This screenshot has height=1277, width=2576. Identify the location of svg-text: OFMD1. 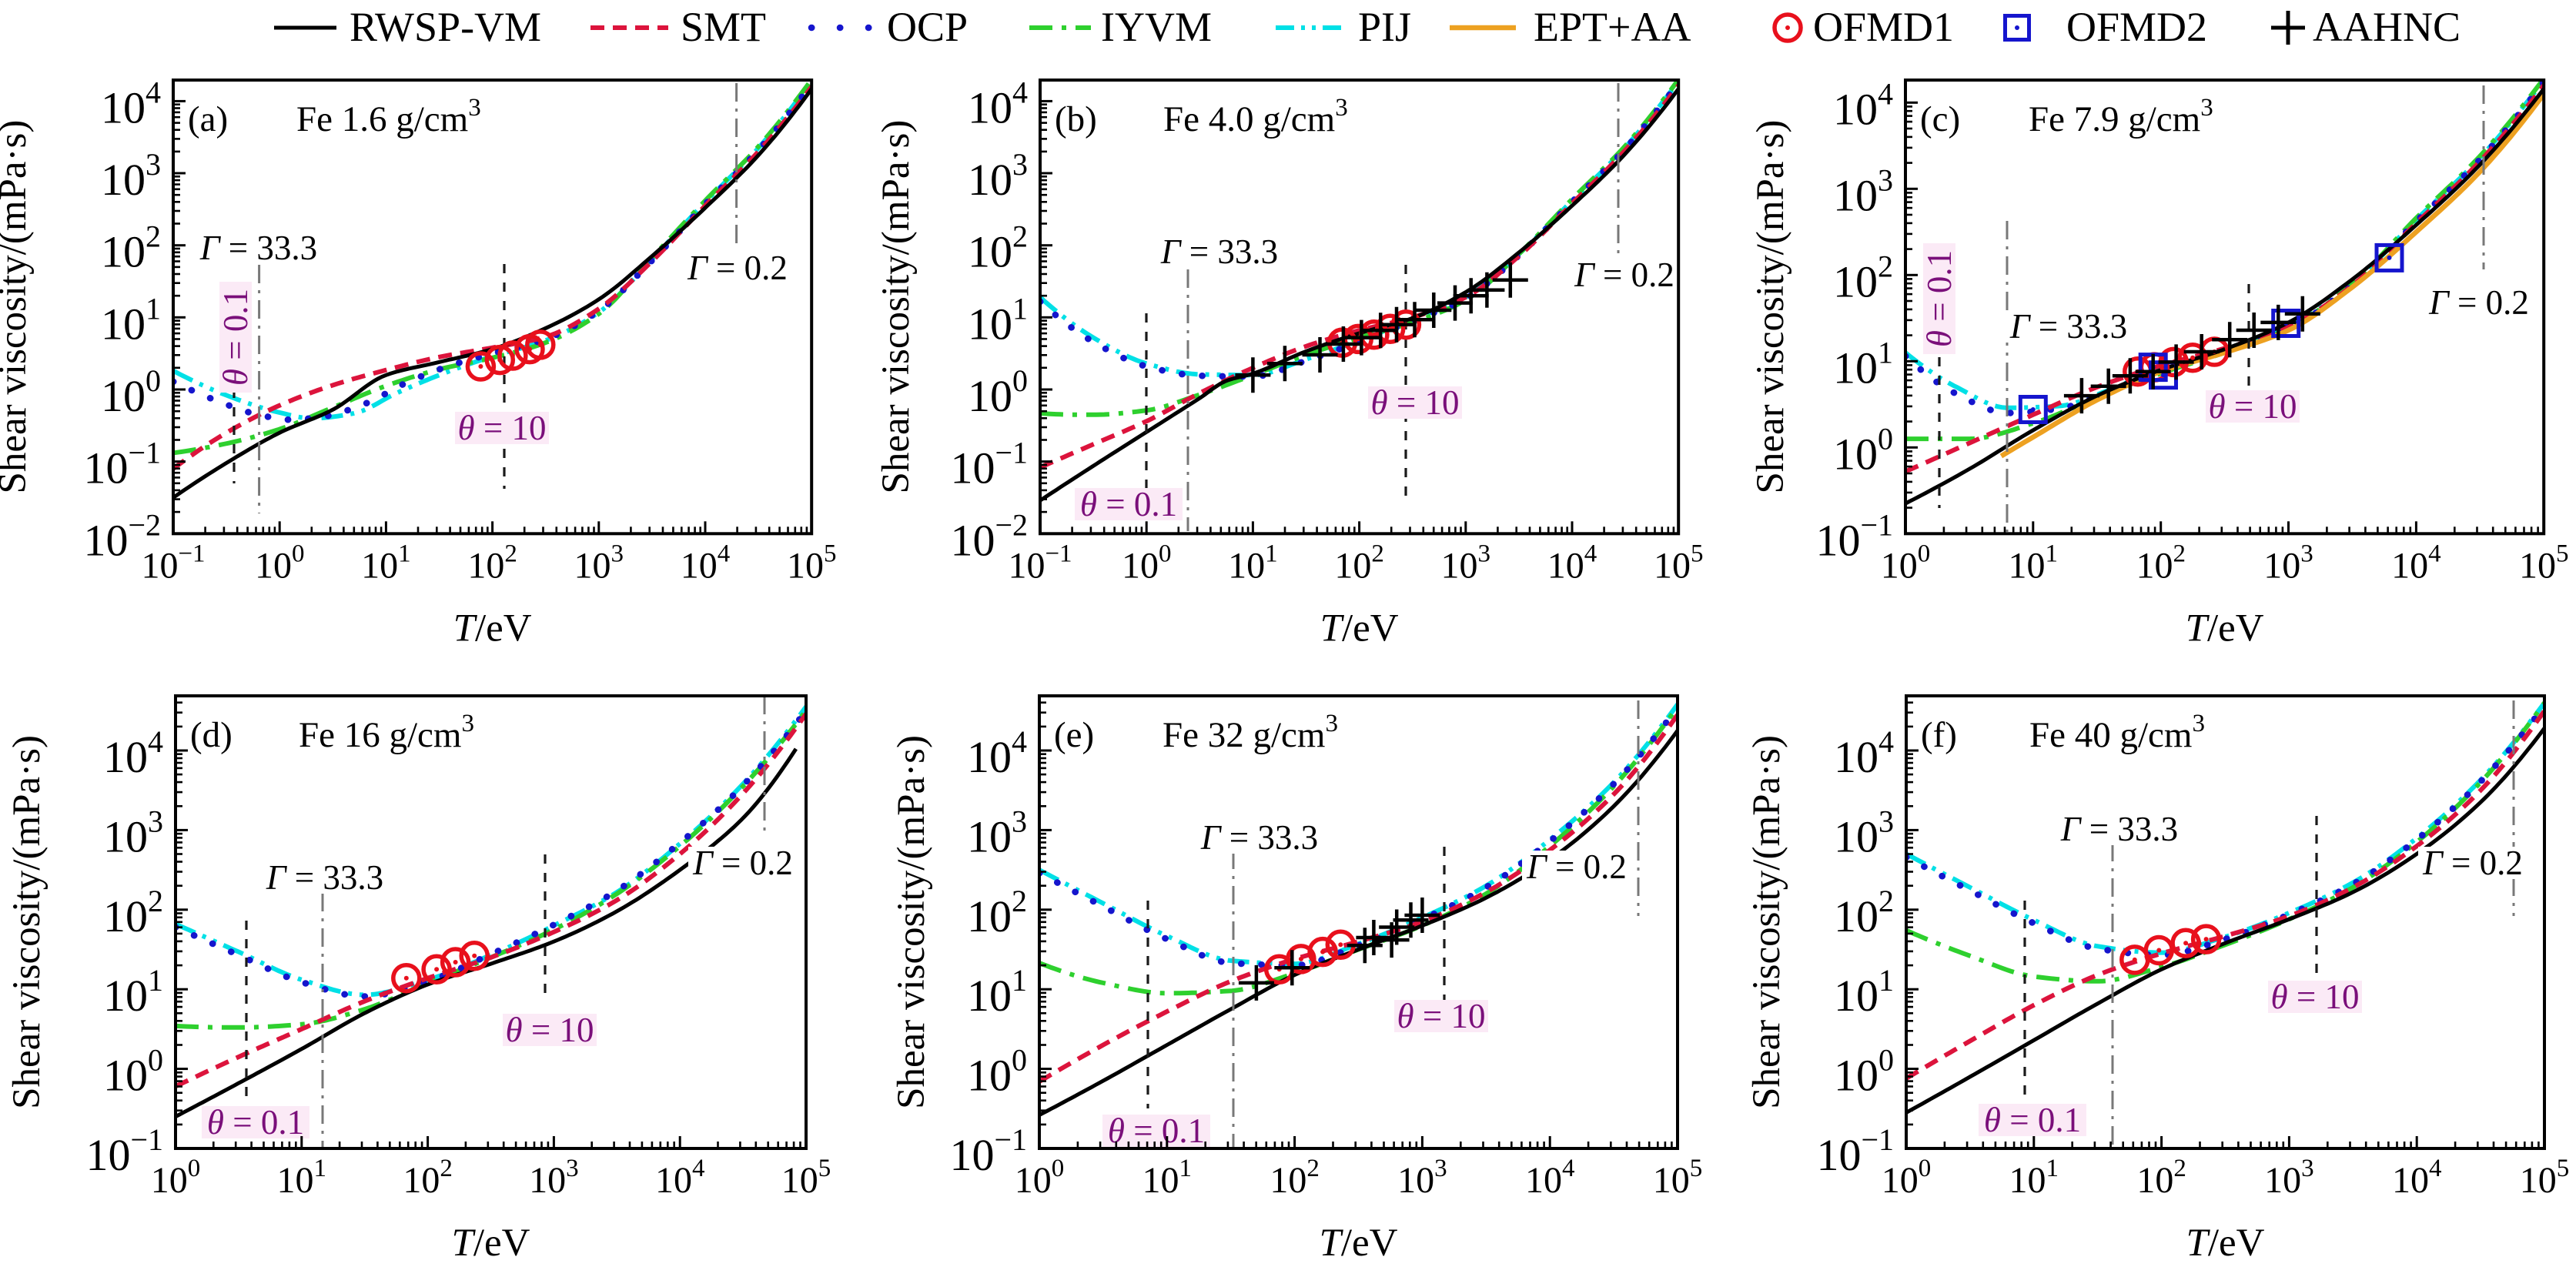
(1884, 27).